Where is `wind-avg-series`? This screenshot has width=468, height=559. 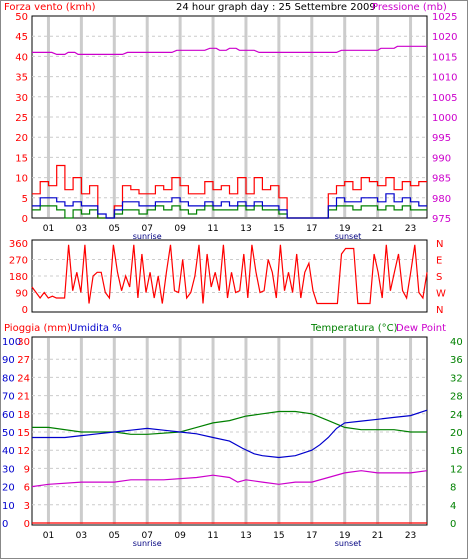 wind-avg-series is located at coordinates (229, 206).